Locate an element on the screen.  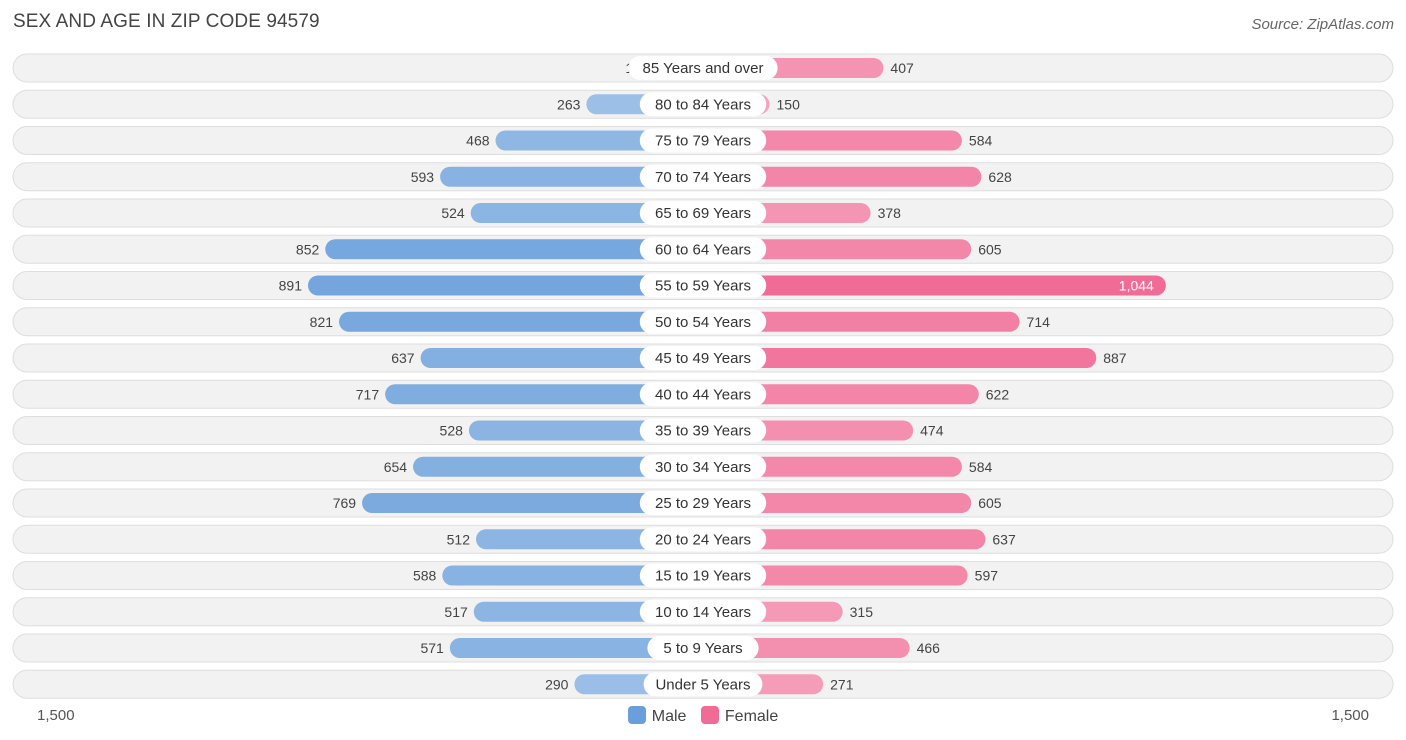
male-value-label: 821 is located at coordinates (322, 322).